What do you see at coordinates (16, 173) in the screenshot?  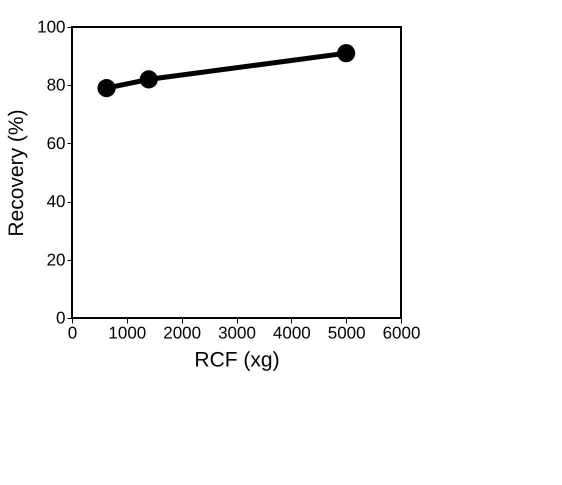 I see `y-axis-title: Recovery (%)` at bounding box center [16, 173].